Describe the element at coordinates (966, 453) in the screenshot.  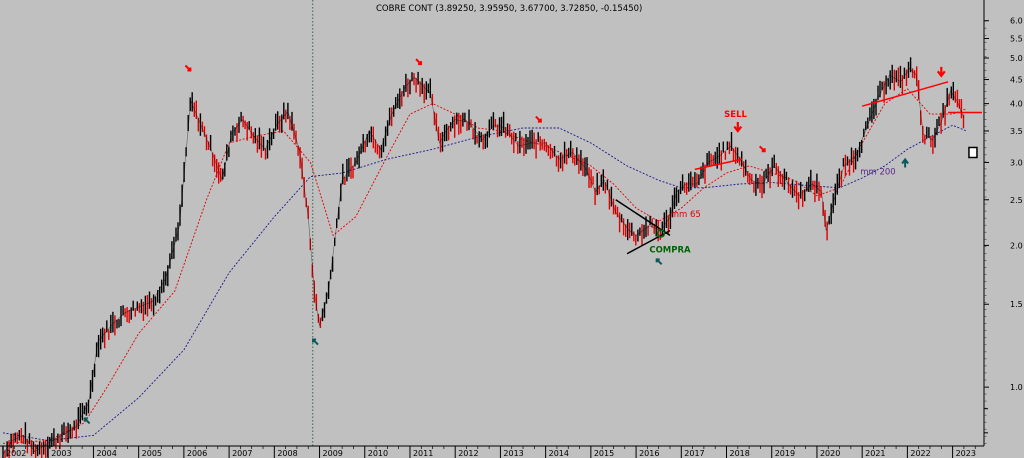
I see `x-tick-label: 2023` at that location.